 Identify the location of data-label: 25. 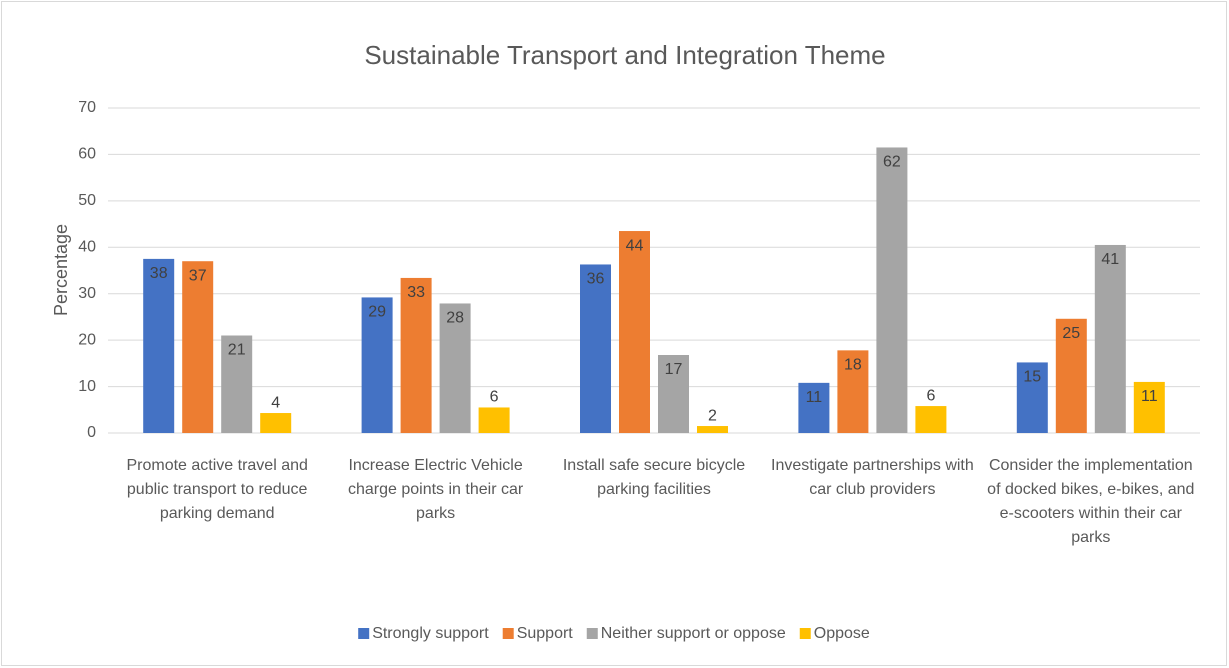
(1071, 333).